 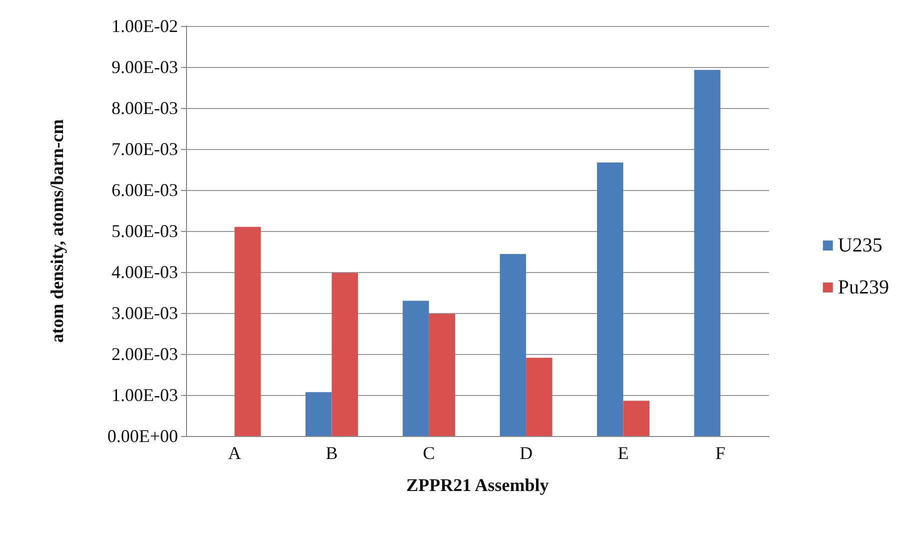 What do you see at coordinates (145, 354) in the screenshot?
I see `y-tick-label: 2.00E-03` at bounding box center [145, 354].